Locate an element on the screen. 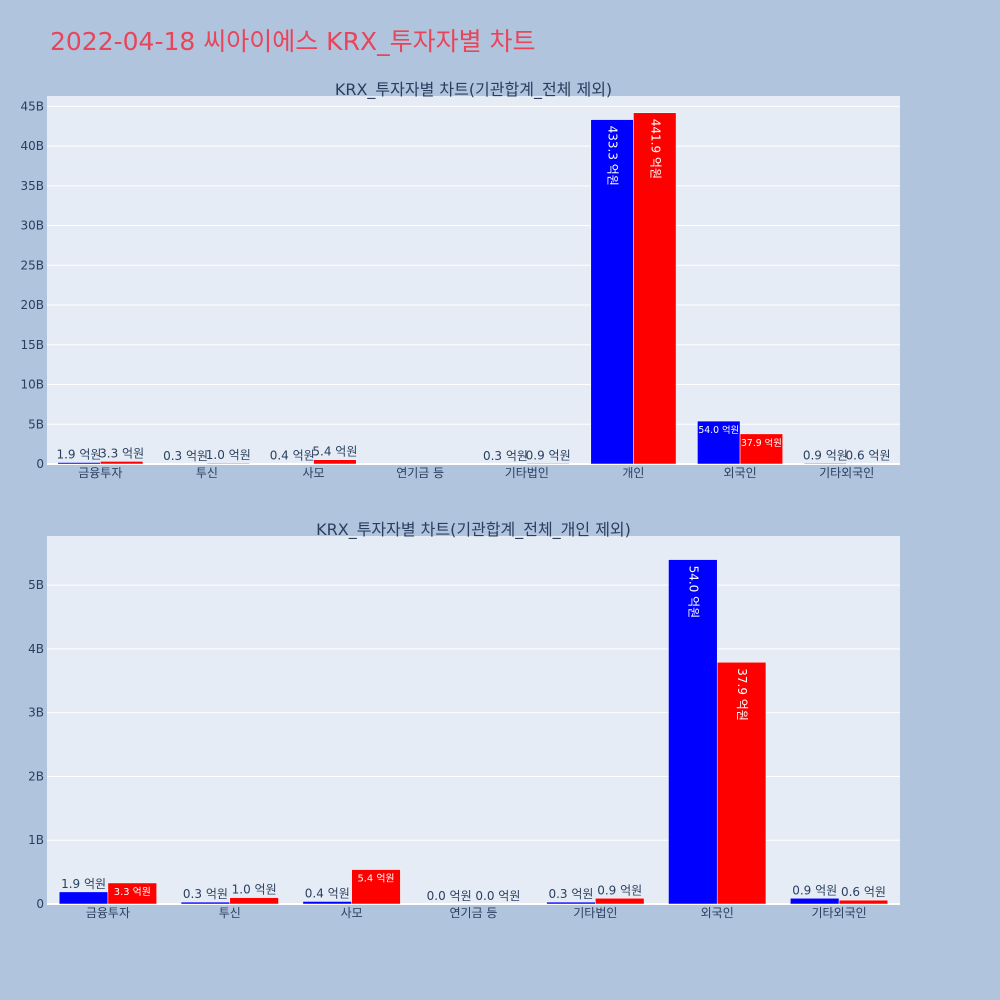 The image size is (1000, 1000). y-tick-label: 40B is located at coordinates (32, 146).